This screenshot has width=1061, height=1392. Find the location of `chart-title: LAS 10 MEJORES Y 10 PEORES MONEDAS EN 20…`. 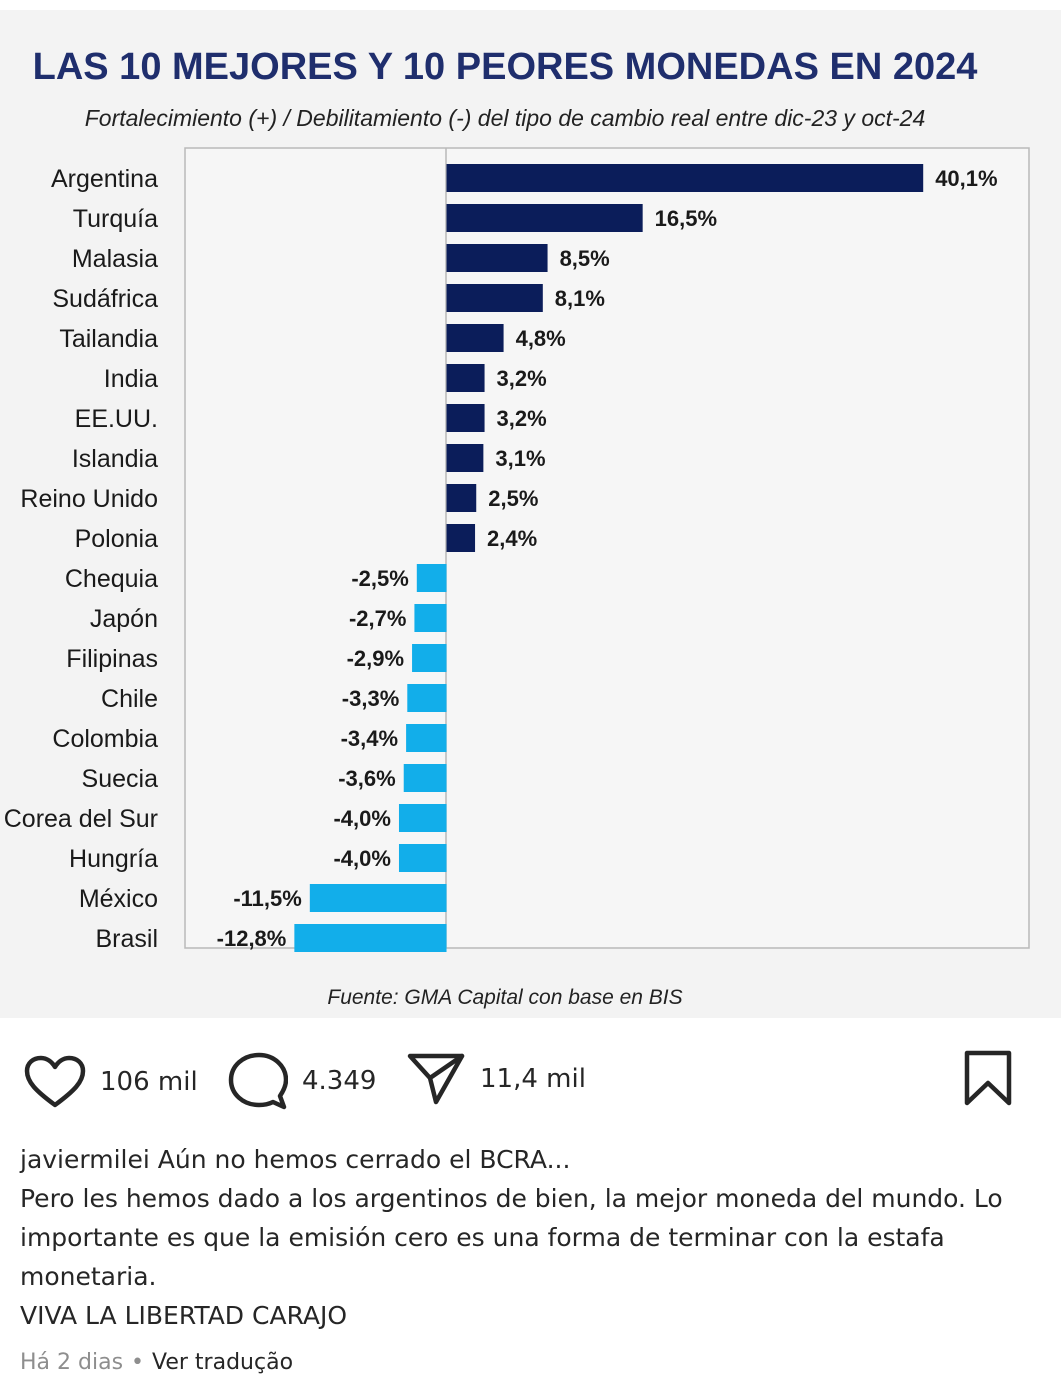

chart-title: LAS 10 MEJORES Y 10 PEORES MONEDAS EN 20… is located at coordinates (505, 67).